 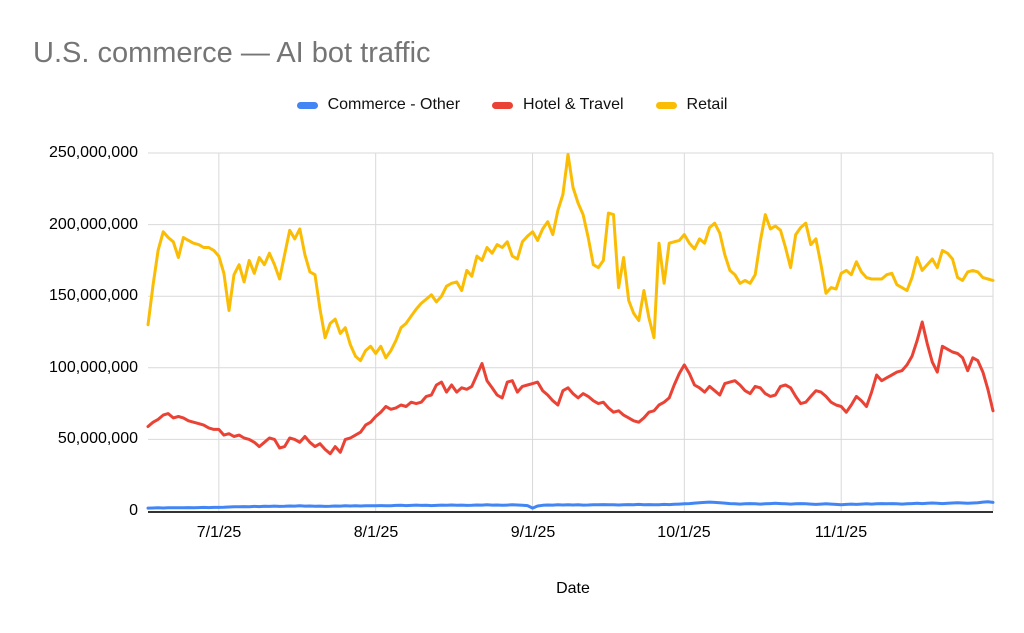 I want to click on y-tick-label-250m: 250,000,000, so click(x=93, y=152).